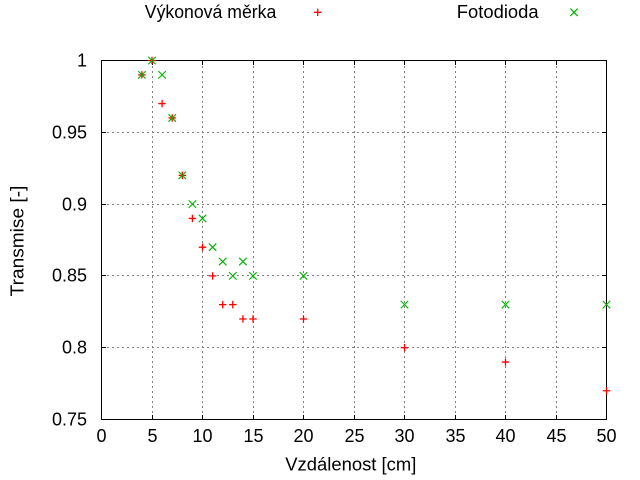  I want to click on svg-text: 25, so click(354, 436).